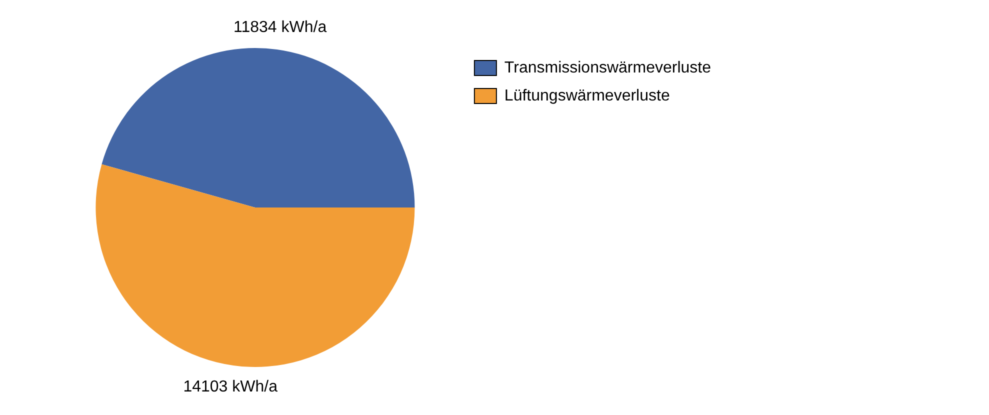  I want to click on data-label: 14103 kWh/a, so click(230, 387).